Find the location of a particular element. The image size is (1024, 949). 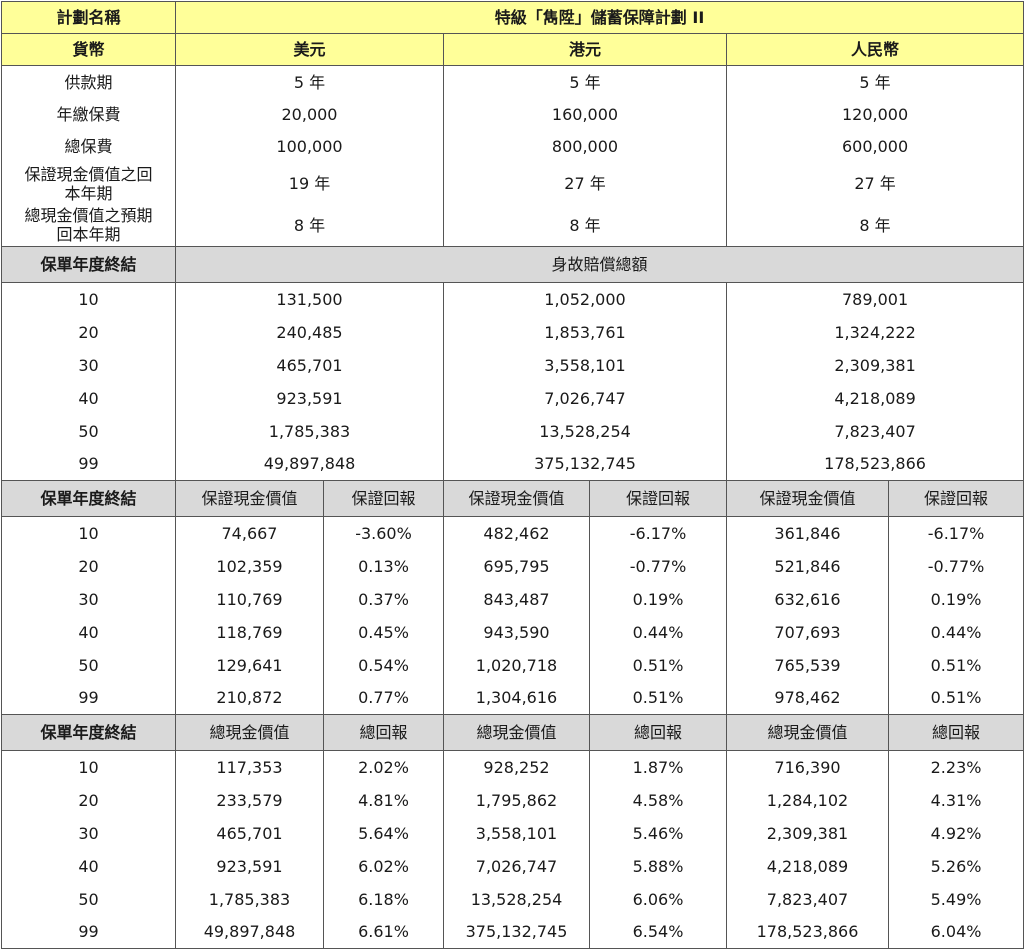

policy-year: 30 is located at coordinates (88, 365).